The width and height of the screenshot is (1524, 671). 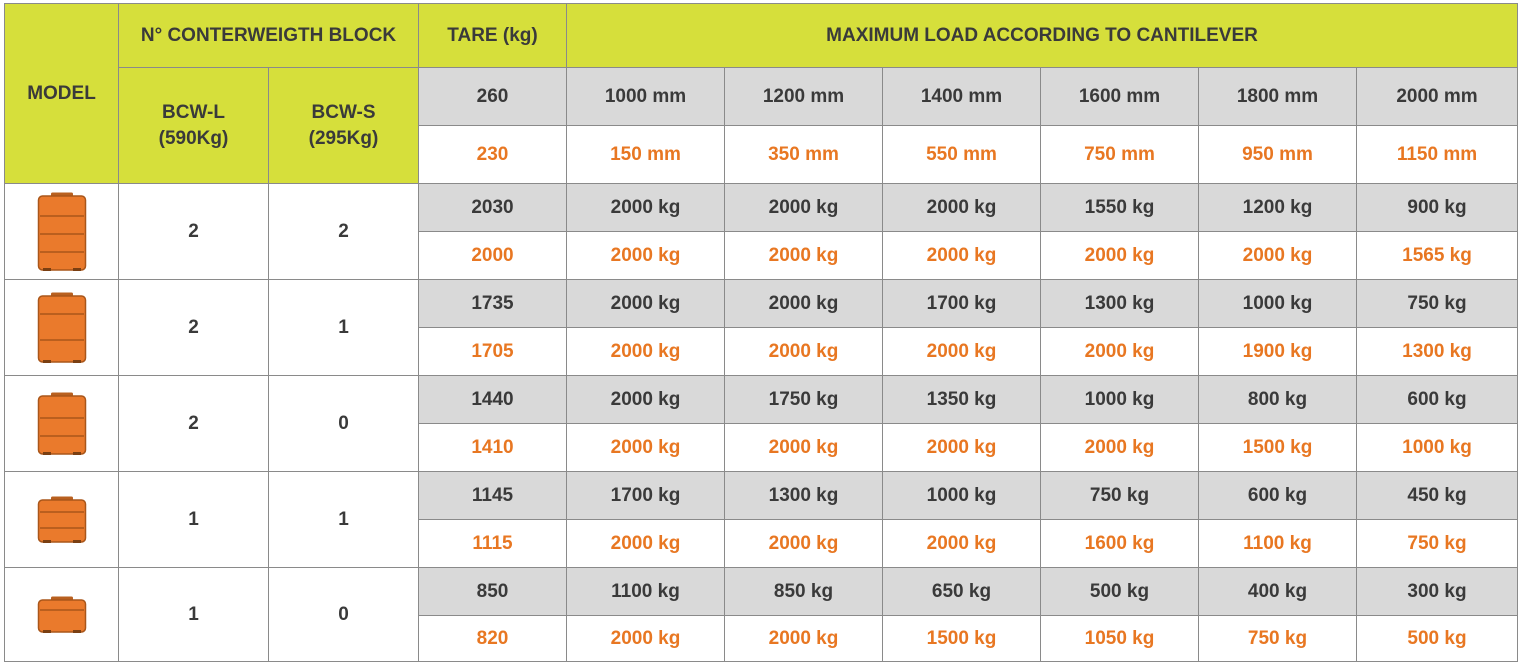 I want to click on bcw-l-header: BCW-L (590Kg), so click(x=193, y=125).